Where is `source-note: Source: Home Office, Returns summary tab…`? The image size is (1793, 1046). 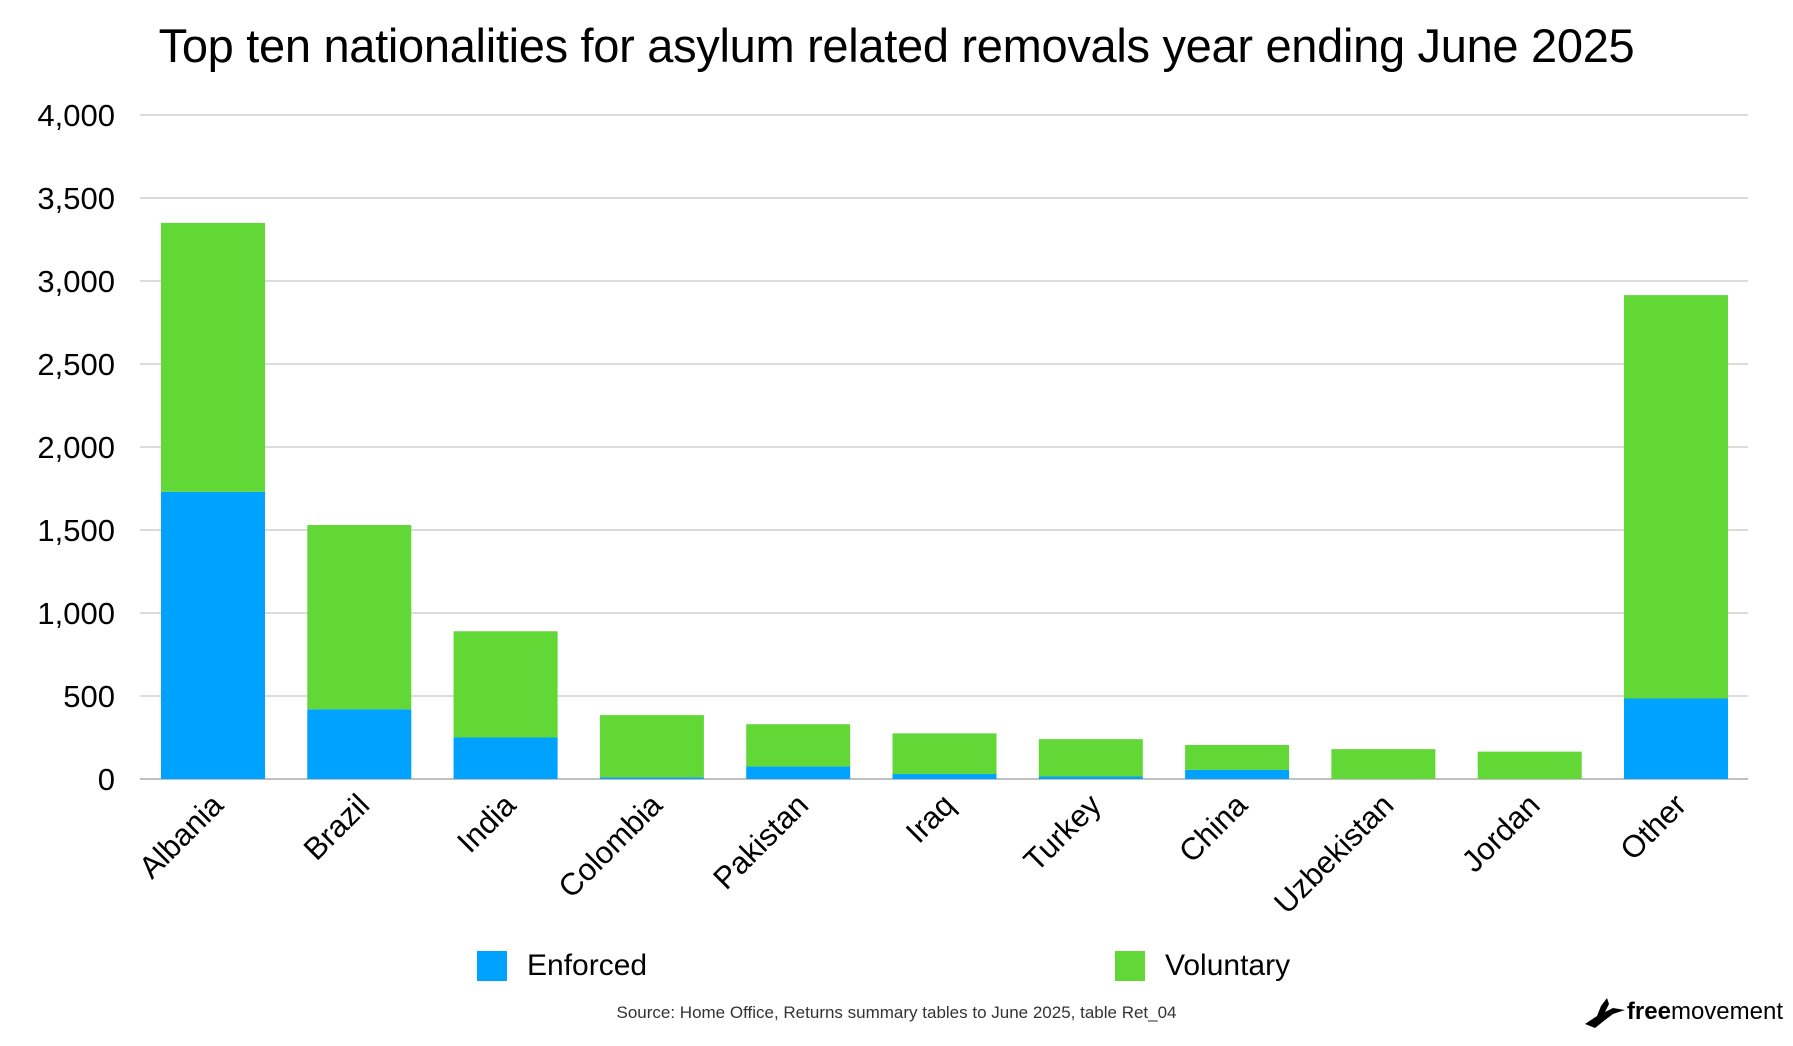
source-note: Source: Home Office, Returns summary tab… is located at coordinates (896, 1012).